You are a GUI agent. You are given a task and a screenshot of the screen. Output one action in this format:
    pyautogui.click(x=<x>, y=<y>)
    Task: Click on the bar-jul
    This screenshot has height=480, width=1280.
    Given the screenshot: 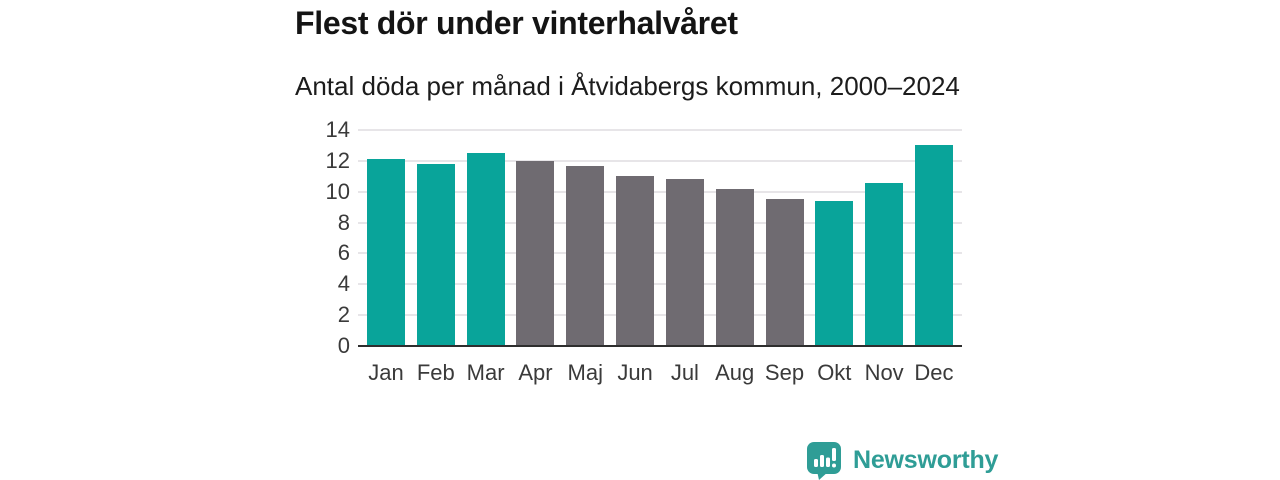 What is the action you would take?
    pyautogui.click(x=684, y=262)
    